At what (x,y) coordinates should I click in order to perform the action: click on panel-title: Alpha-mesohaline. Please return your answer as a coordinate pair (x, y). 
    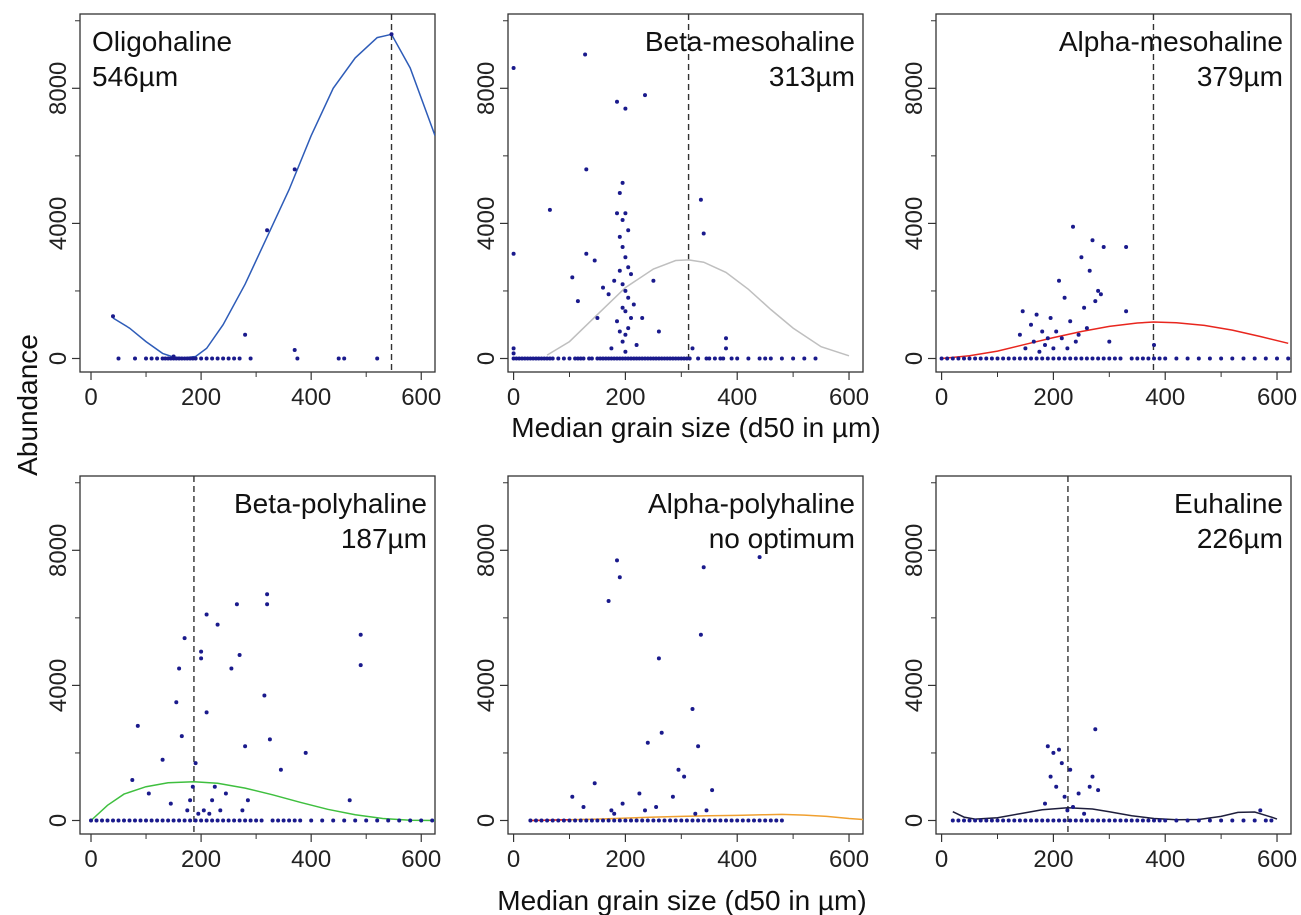
    Looking at the image, I should click on (1171, 41).